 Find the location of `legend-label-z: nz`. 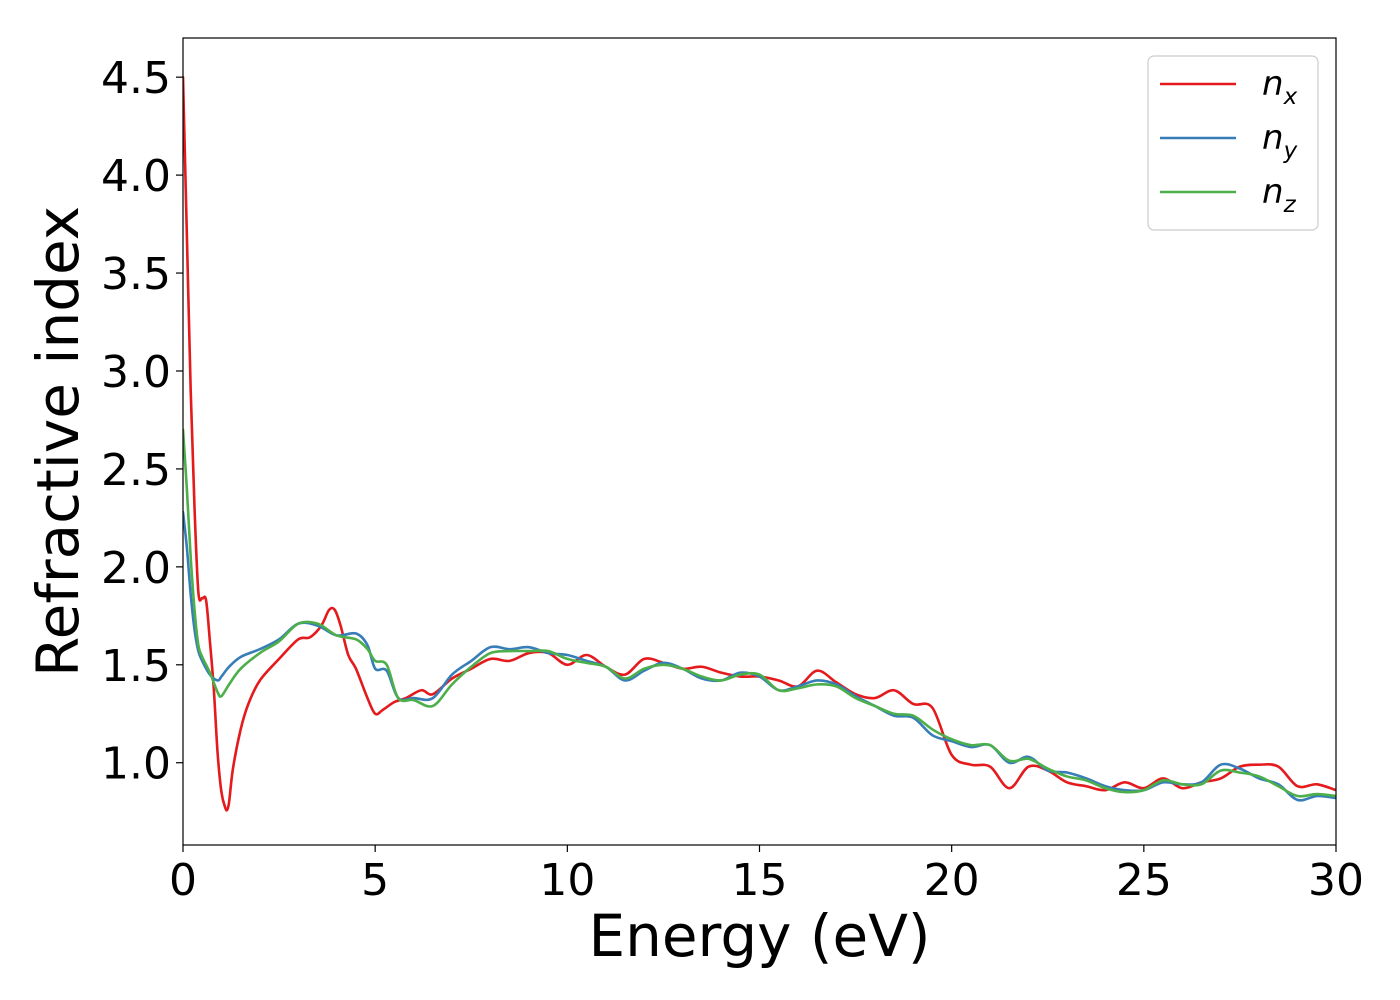

legend-label-z: nz is located at coordinates (1279, 195).